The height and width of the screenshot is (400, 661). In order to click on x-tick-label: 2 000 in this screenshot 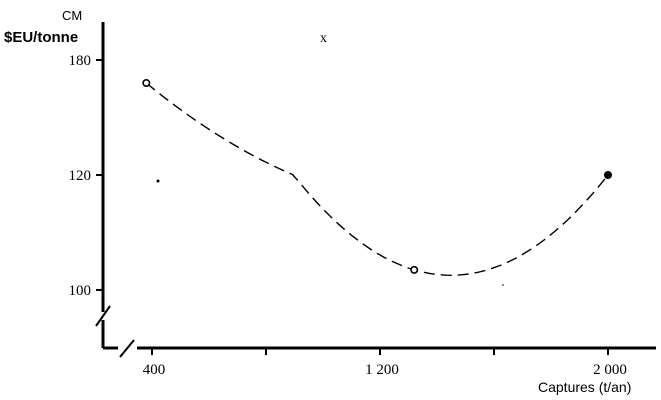, I will do `click(610, 370)`.